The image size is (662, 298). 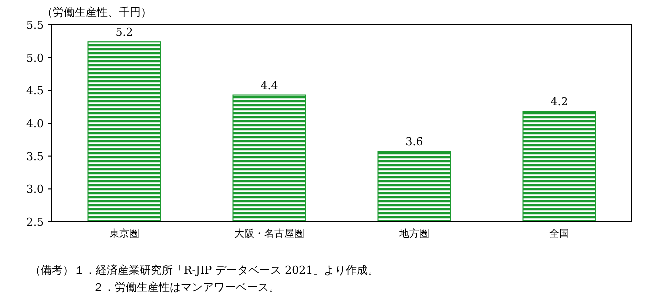 I want to click on text: （備考）１．経済産業研究所「R-JIP データベース 2021」より作成。, so click(x=205, y=270).